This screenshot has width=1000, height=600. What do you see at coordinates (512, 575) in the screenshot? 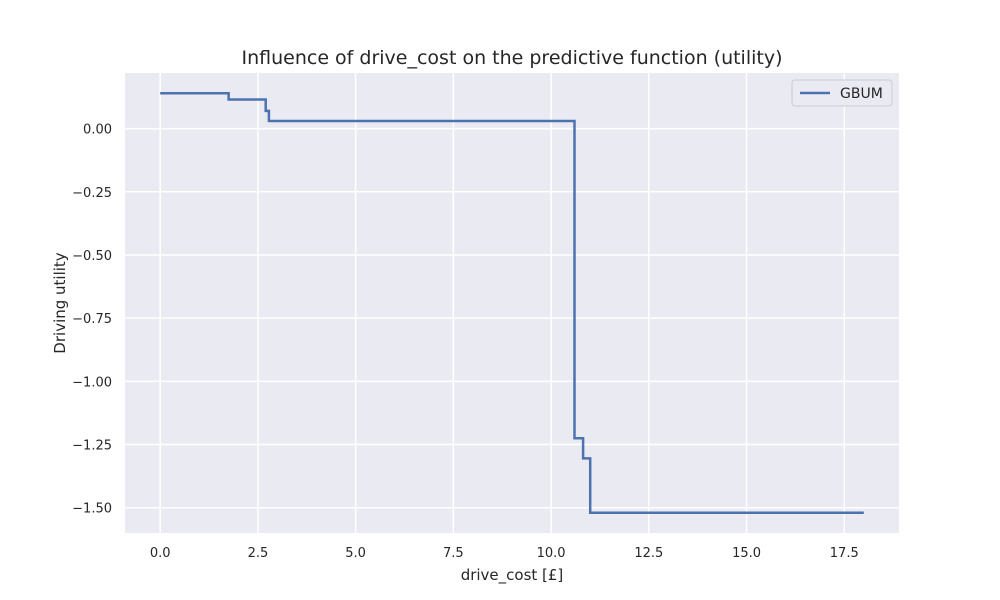
I see `x-axis-label: drive_cost [£]` at bounding box center [512, 575].